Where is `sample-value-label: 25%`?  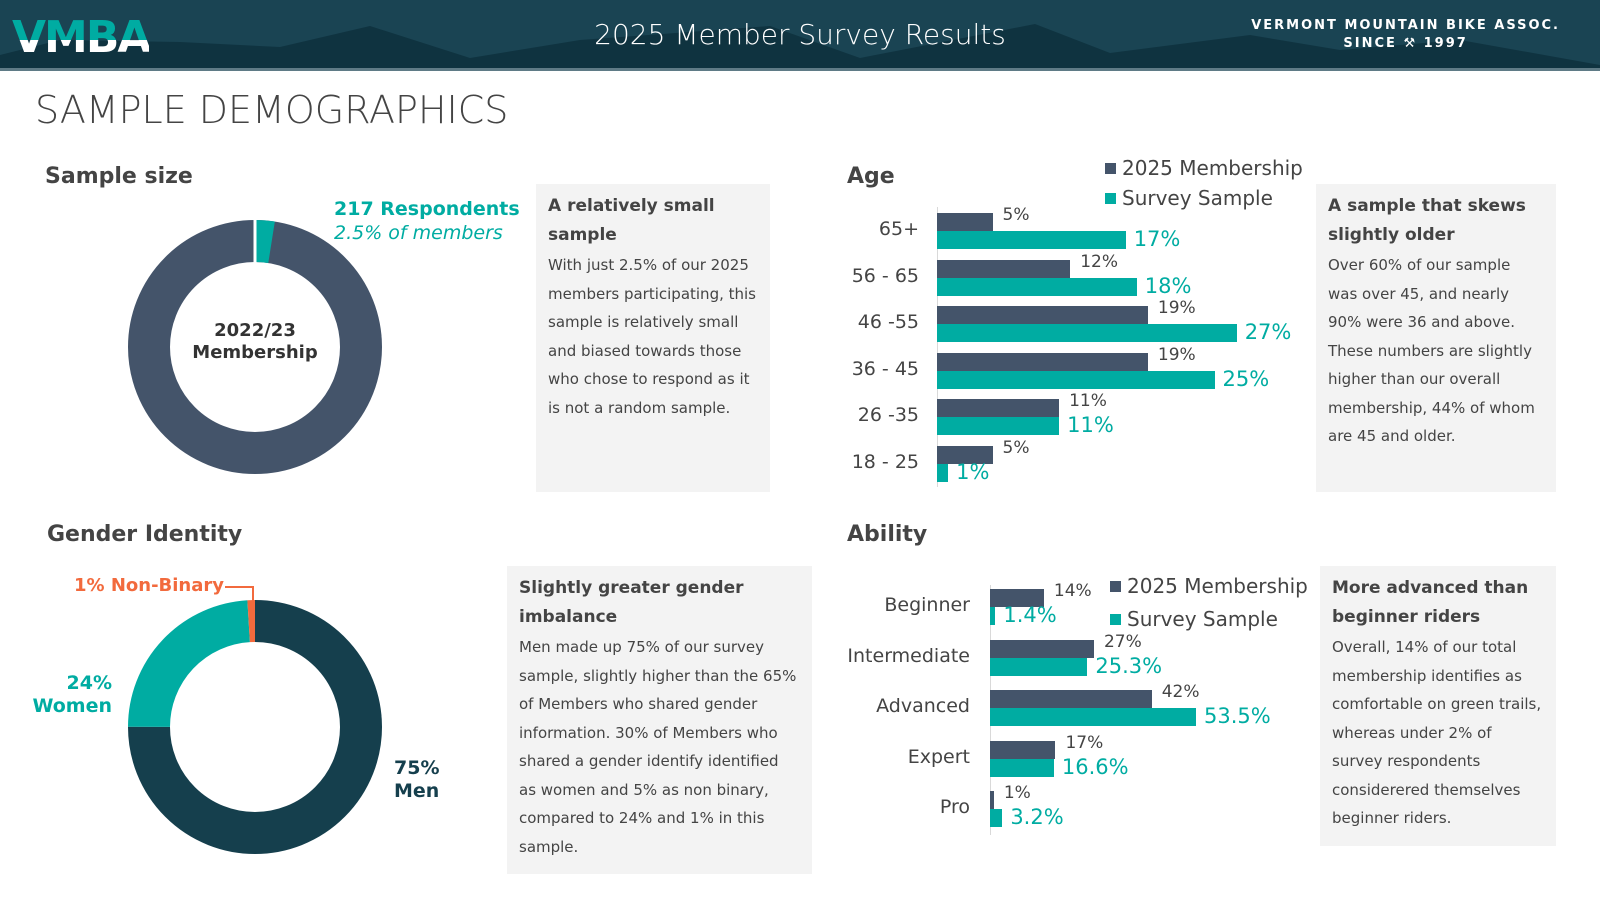
sample-value-label: 25% is located at coordinates (1246, 378).